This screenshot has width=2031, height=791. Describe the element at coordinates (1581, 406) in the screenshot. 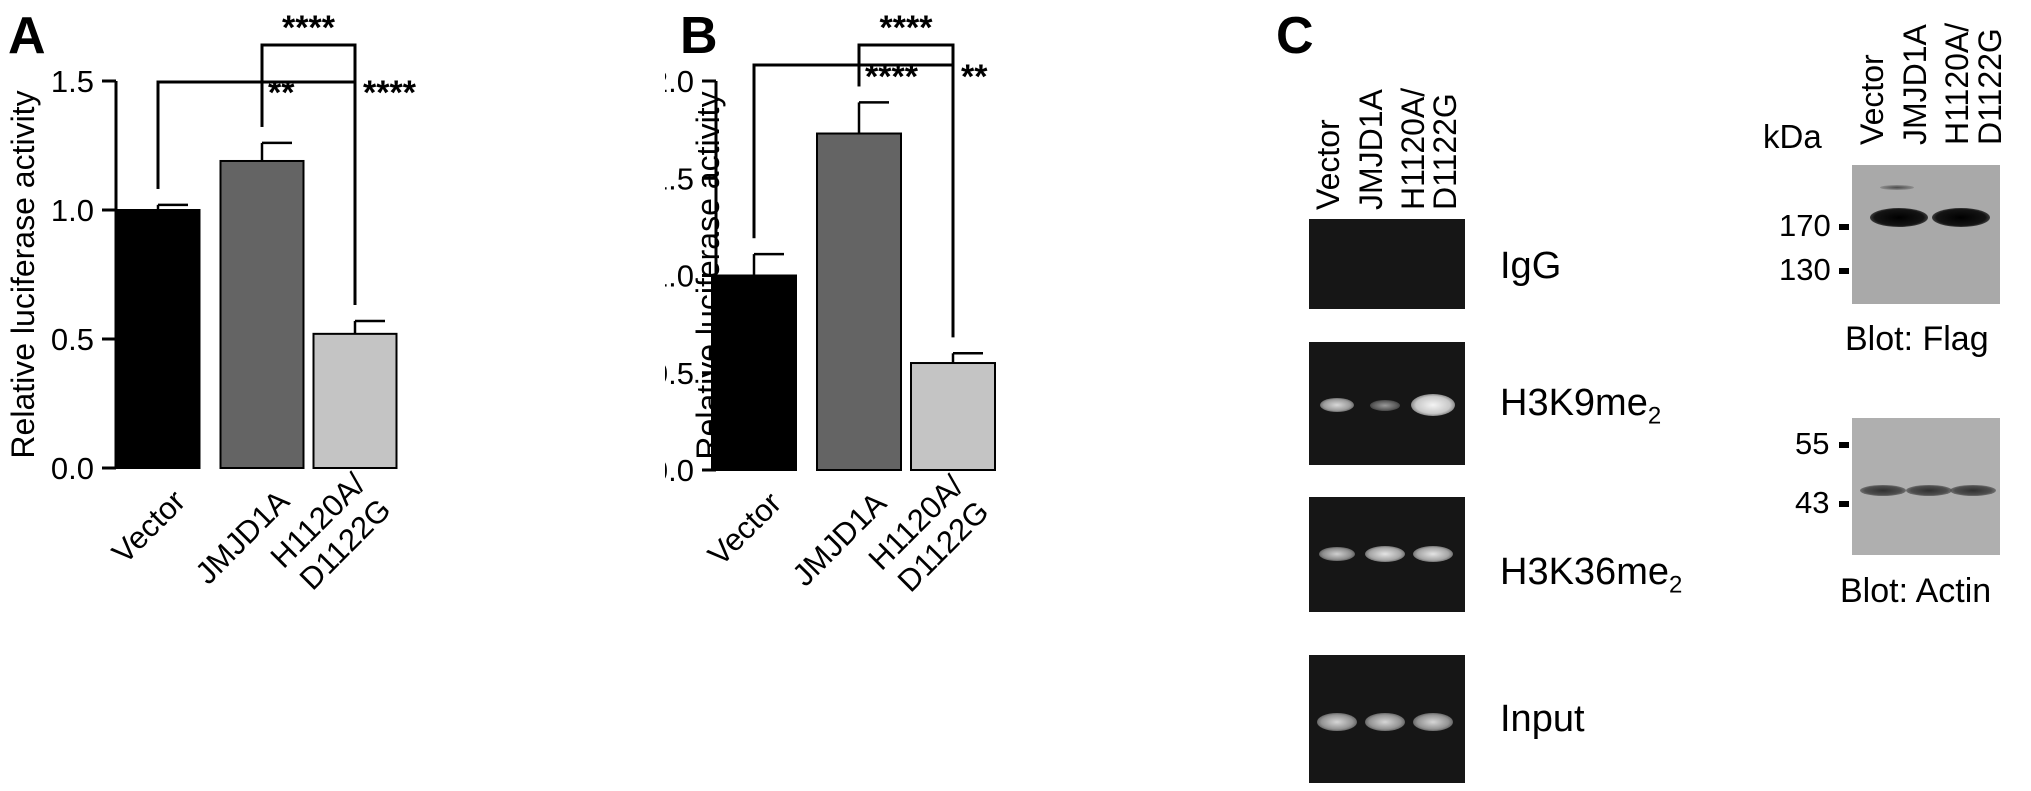

I see `gel-label-h3k9me2: H3K9me2` at that location.